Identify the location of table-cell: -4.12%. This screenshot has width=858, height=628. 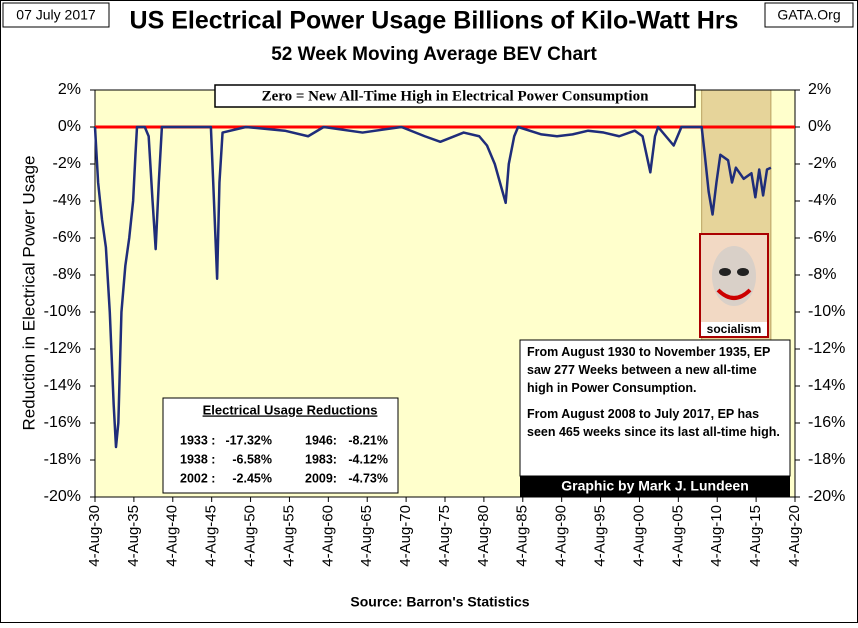
(368, 459).